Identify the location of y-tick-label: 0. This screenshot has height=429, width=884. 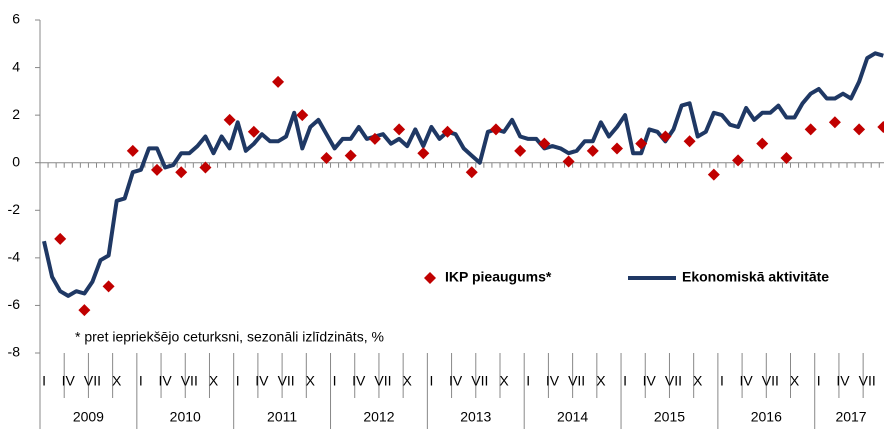
(16, 161).